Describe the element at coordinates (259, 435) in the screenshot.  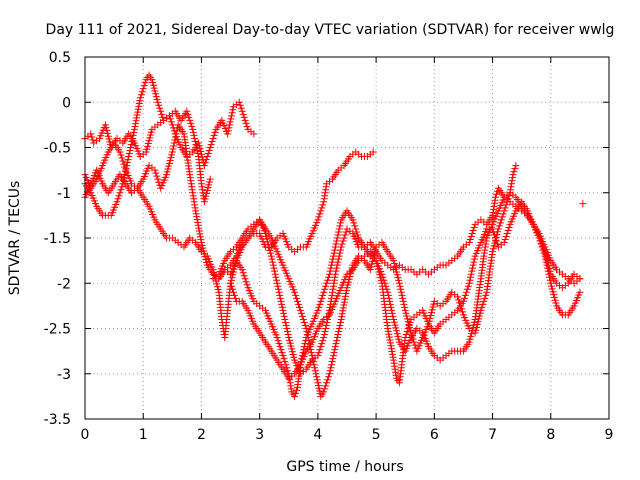
I see `x-tick-label: 3` at that location.